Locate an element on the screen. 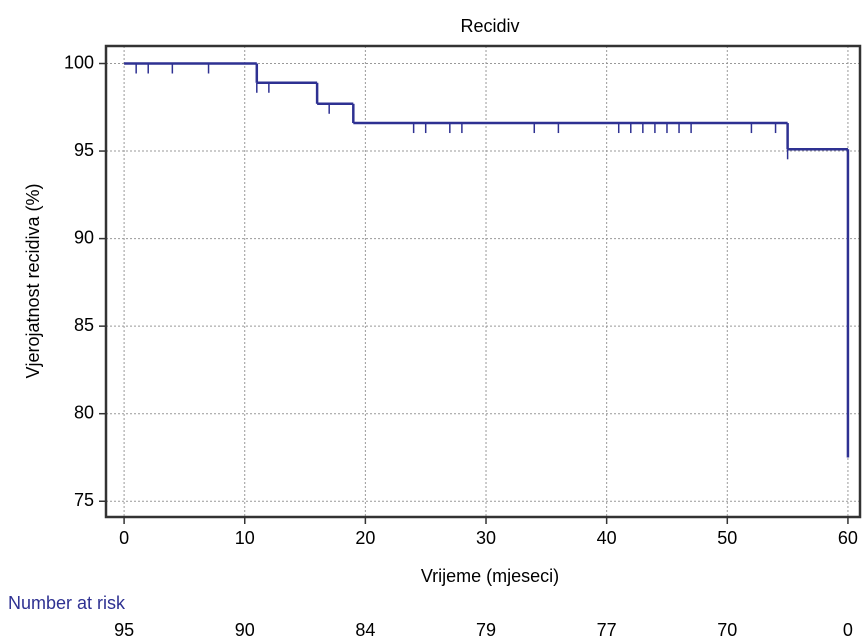  risk-value: 70 is located at coordinates (727, 629).